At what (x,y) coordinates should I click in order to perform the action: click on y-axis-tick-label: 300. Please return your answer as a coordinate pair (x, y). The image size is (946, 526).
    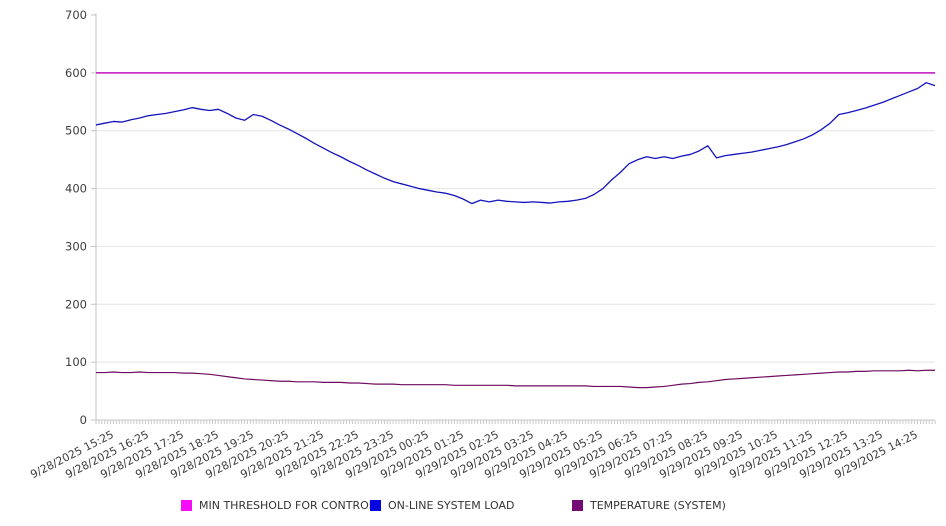
    Looking at the image, I should click on (76, 246).